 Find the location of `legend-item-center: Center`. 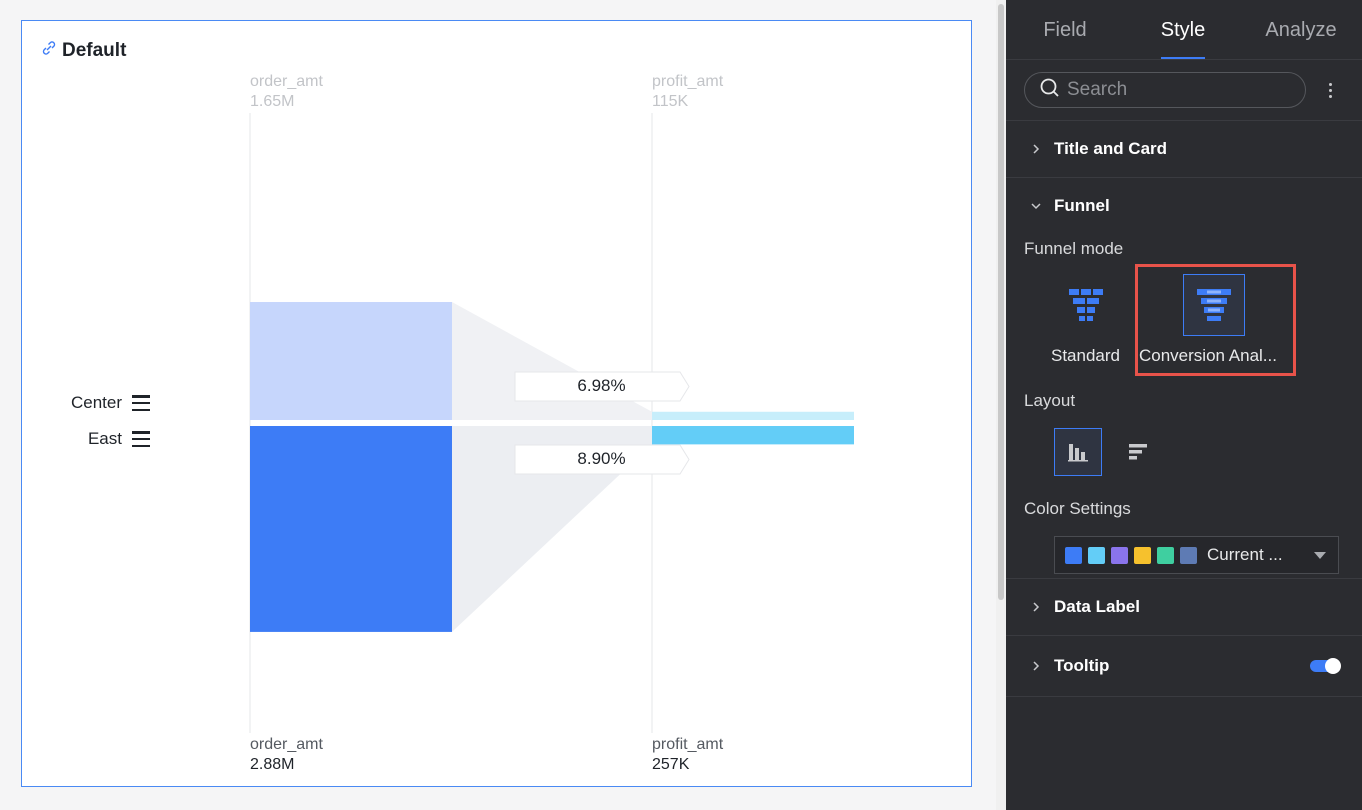

legend-item-center: Center is located at coordinates (95, 403).